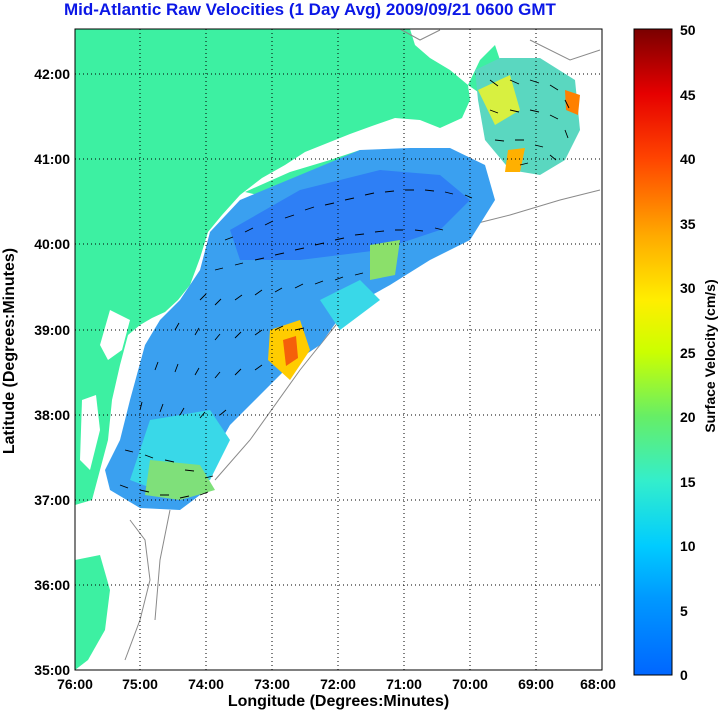 The height and width of the screenshot is (714, 724). What do you see at coordinates (688, 224) in the screenshot?
I see `colorbar-tick-label: 35` at bounding box center [688, 224].